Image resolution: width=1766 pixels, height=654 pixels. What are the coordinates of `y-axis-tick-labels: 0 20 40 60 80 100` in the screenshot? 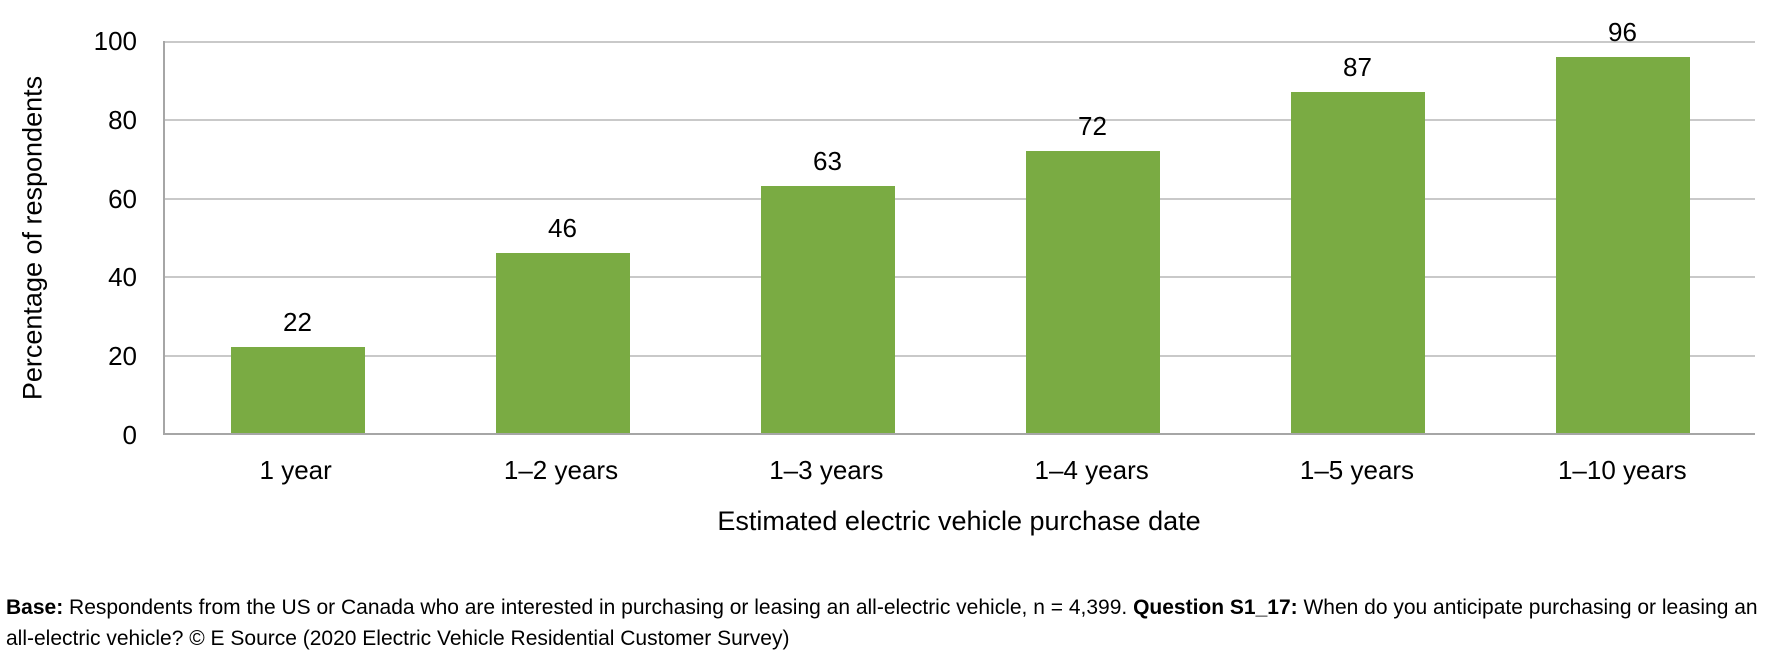 It's located at (68, 238).